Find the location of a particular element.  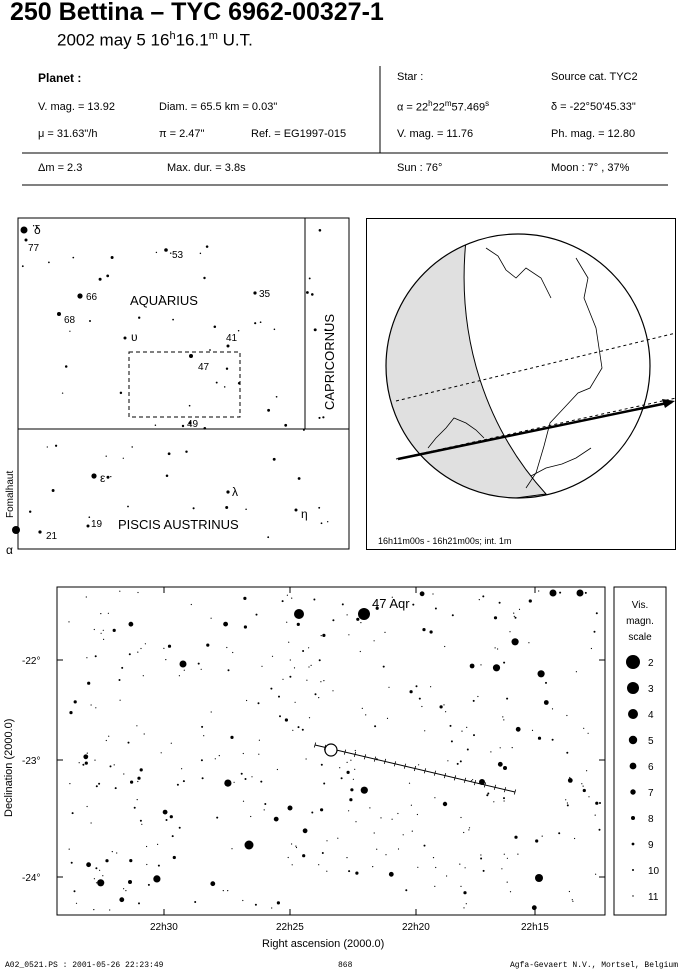

legend-label: 4 is located at coordinates (651, 715).